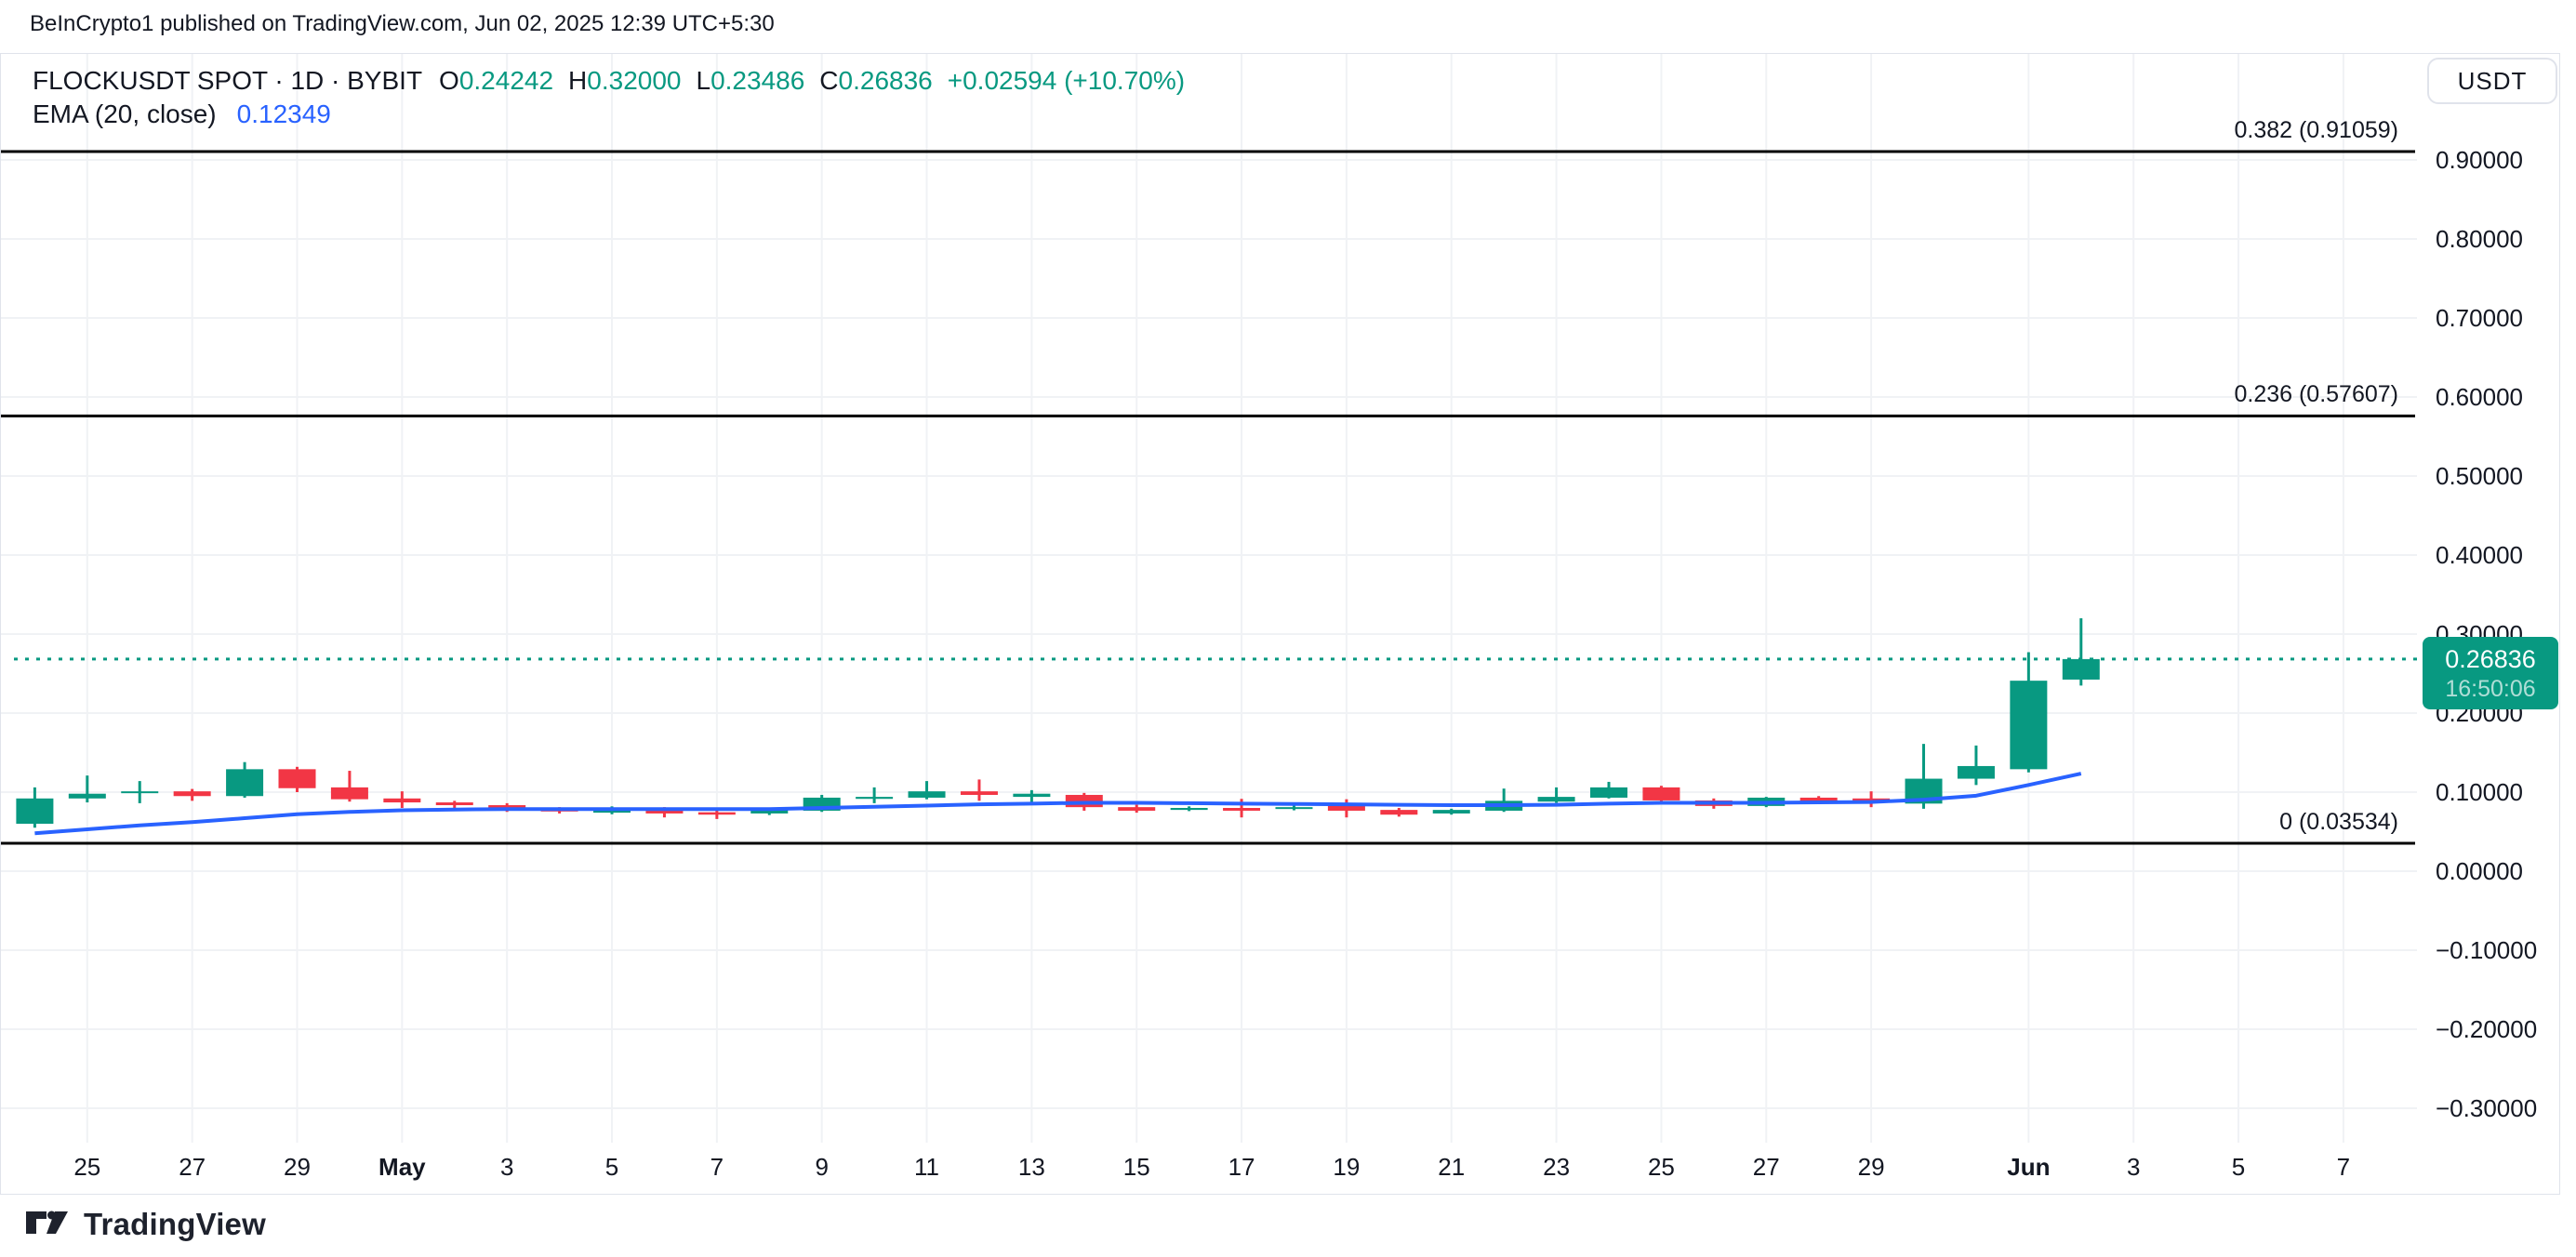 This screenshot has height=1257, width=2576. What do you see at coordinates (402, 1167) in the screenshot?
I see `time-tick-label: May` at bounding box center [402, 1167].